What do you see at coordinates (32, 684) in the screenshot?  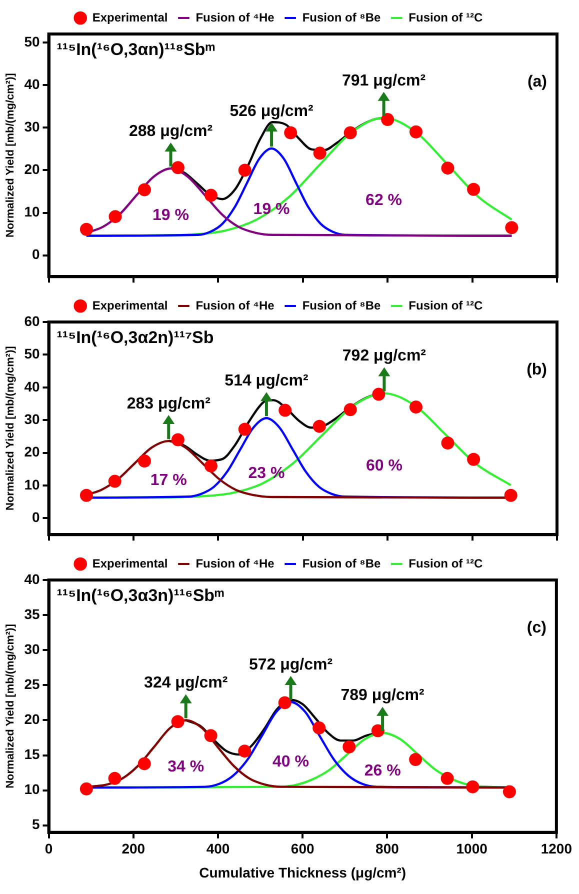 I see `y-tick-label: 25` at bounding box center [32, 684].